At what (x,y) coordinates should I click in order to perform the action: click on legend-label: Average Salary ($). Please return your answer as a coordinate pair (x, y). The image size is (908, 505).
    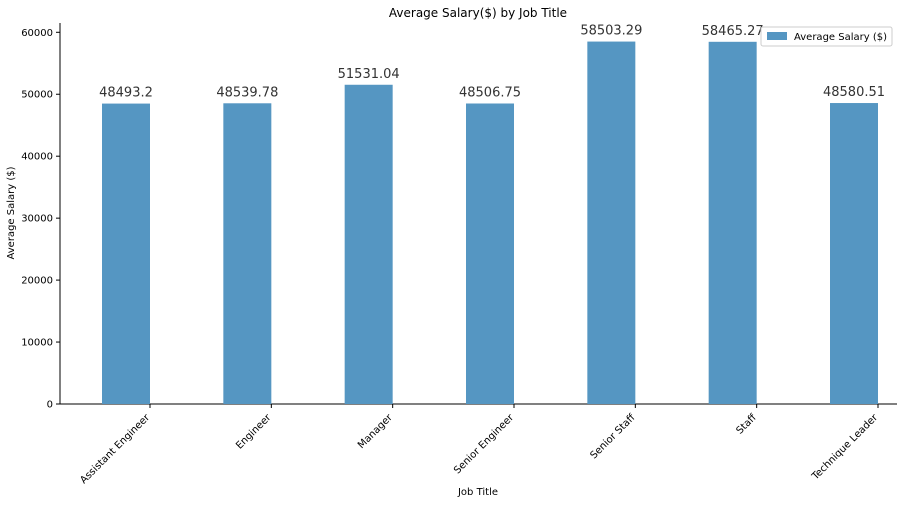
    Looking at the image, I should click on (840, 37).